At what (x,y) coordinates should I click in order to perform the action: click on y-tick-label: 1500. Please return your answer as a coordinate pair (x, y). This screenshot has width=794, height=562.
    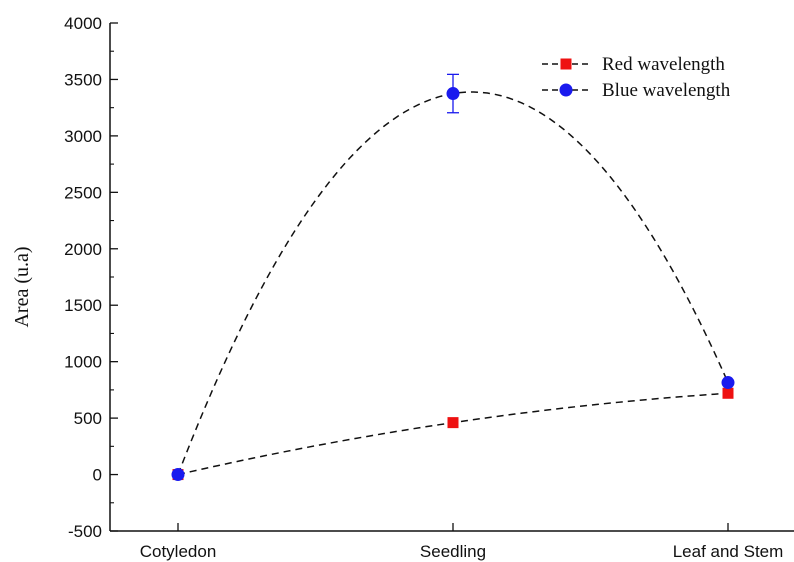
    Looking at the image, I should click on (83, 305).